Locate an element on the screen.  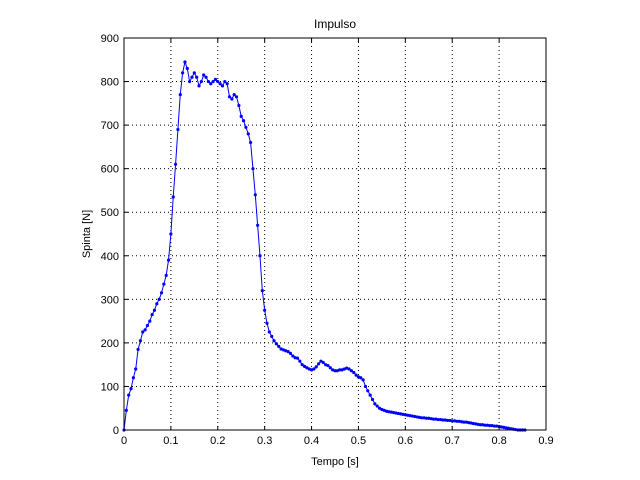
y-axis-label: Spinta [N] is located at coordinates (87, 234).